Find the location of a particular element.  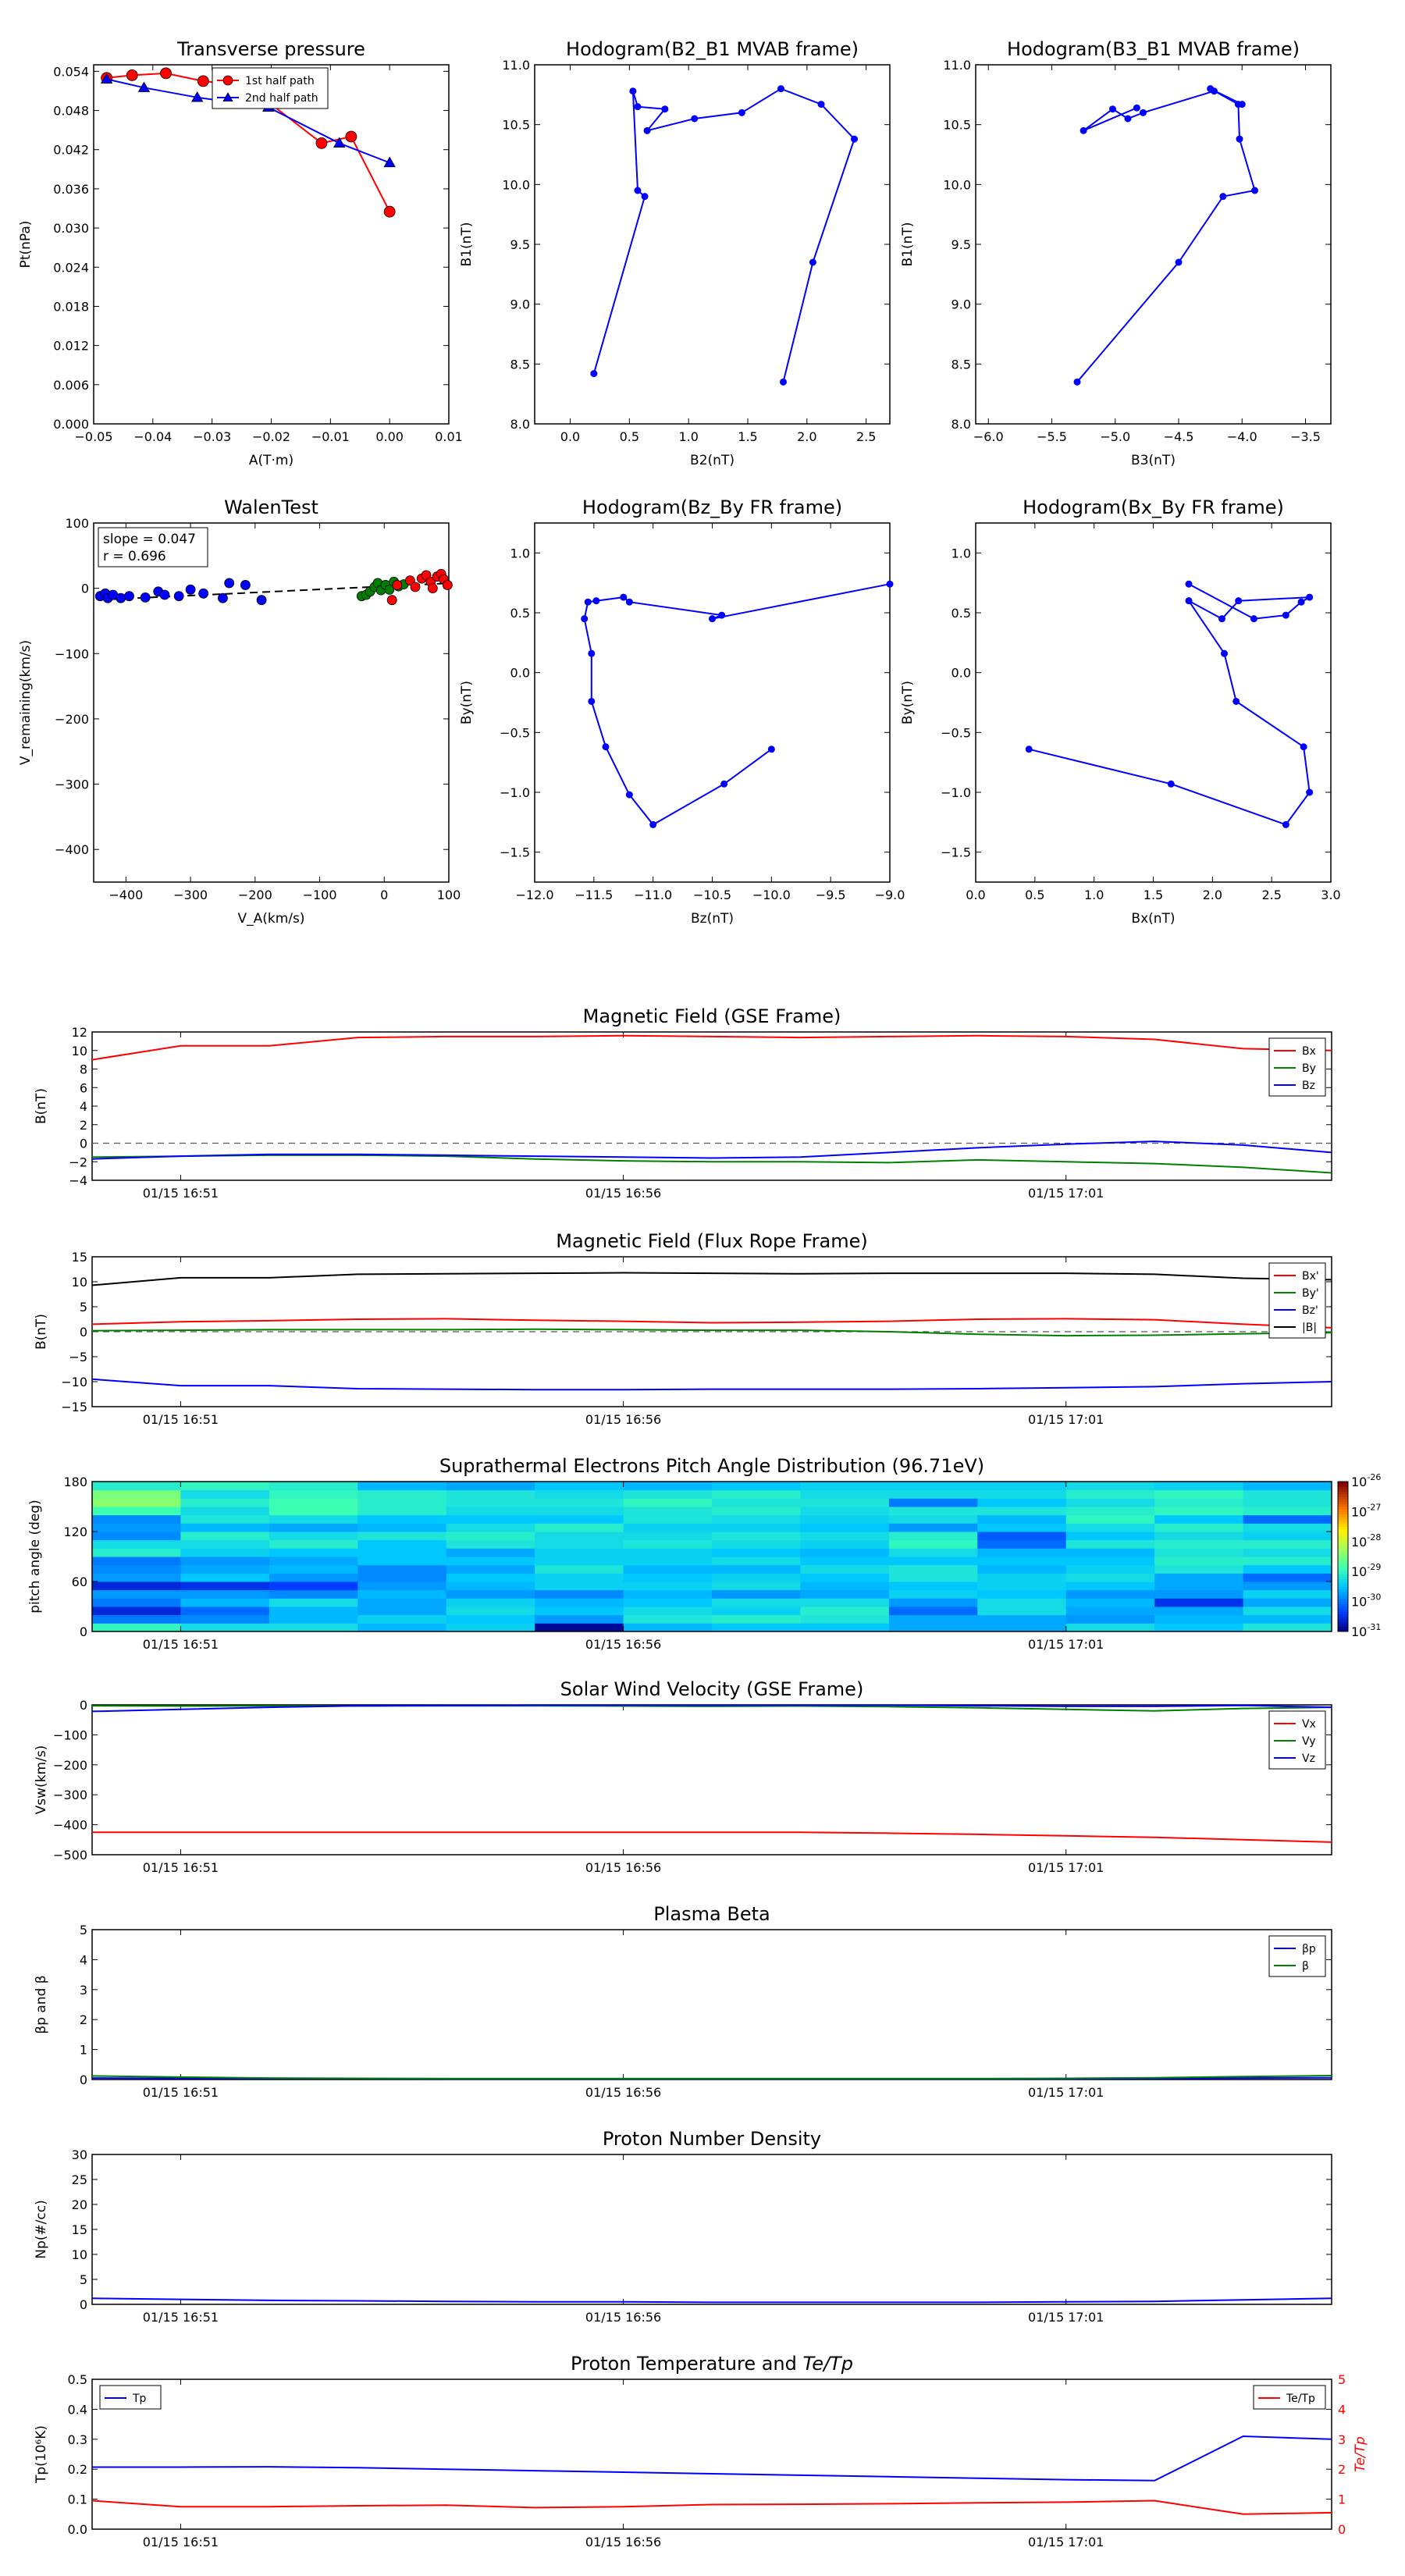

h21-xlabel: B2(nT) is located at coordinates (713, 460).